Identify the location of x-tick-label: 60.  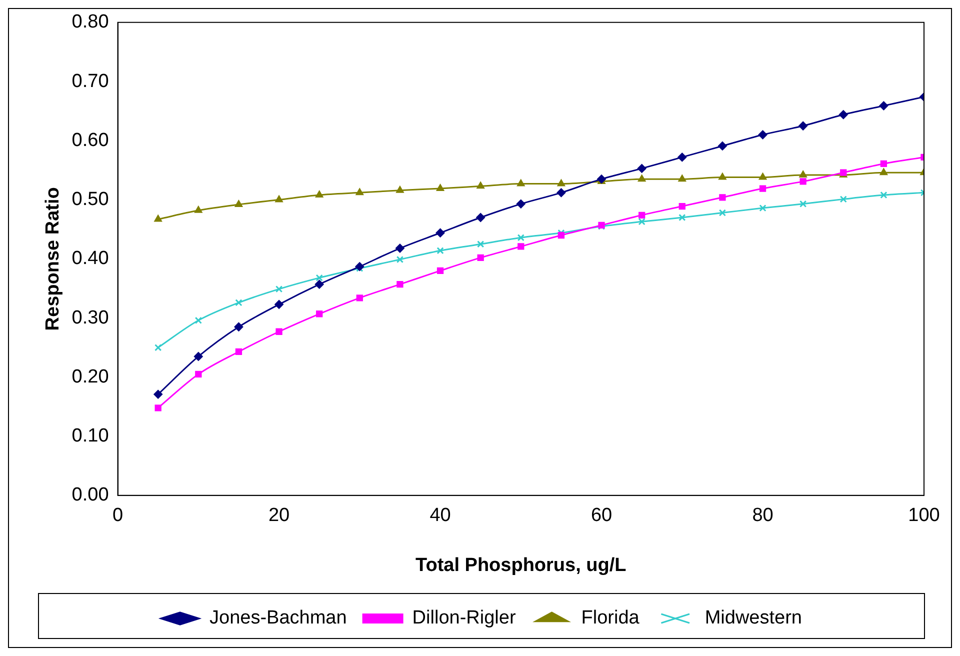
(601, 515).